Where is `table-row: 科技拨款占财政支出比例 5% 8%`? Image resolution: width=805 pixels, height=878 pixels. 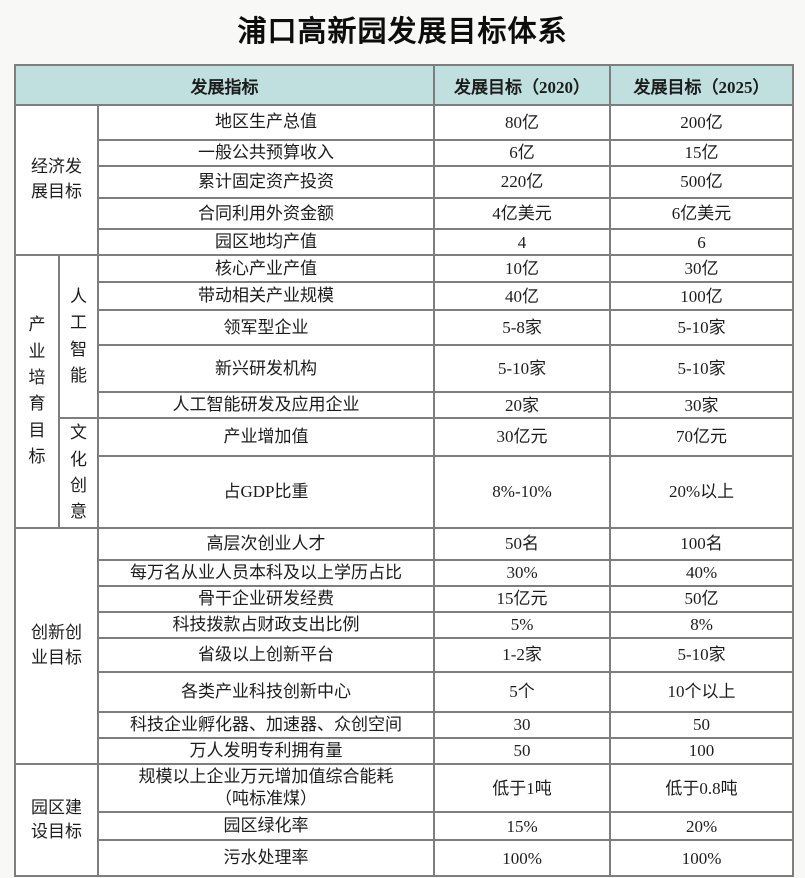 table-row: 科技拨款占财政支出比例 5% 8% is located at coordinates (405, 624).